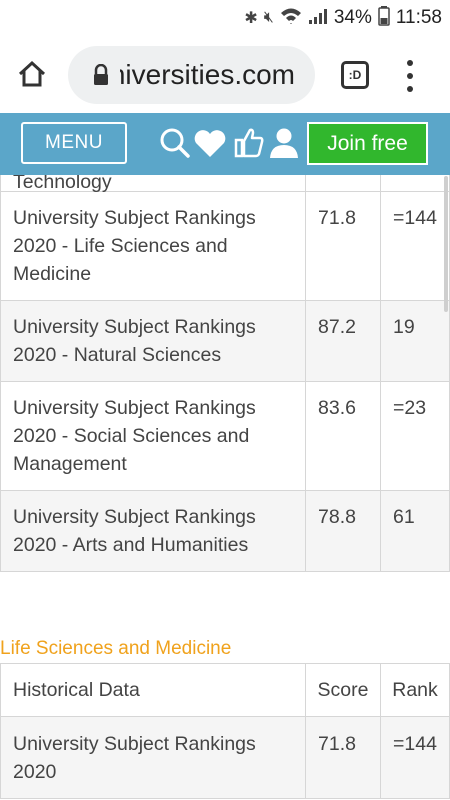 This screenshot has height=800, width=450. What do you see at coordinates (318, 18) in the screenshot?
I see `signal-icon` at bounding box center [318, 18].